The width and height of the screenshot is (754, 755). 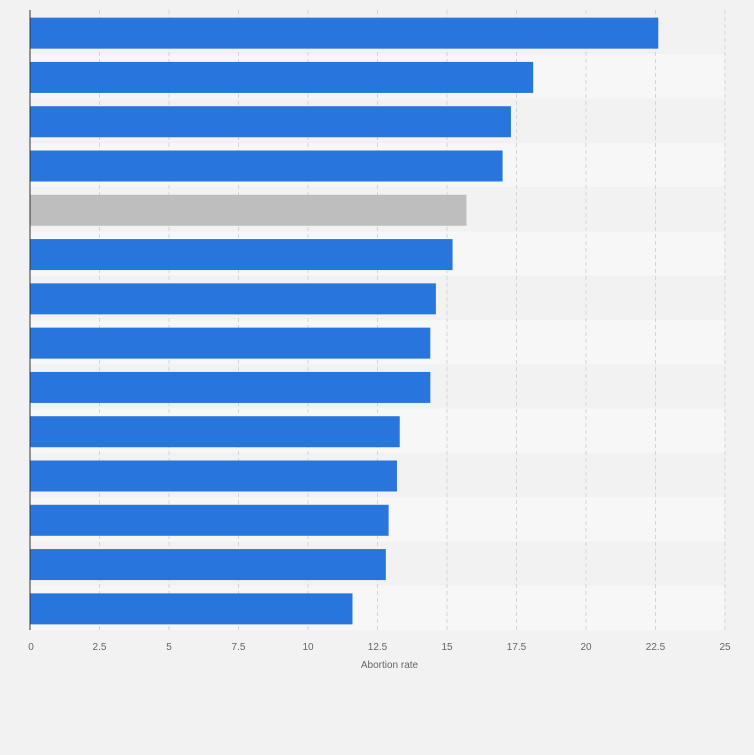 I want to click on x-tick-label: 22.5, so click(x=656, y=647).